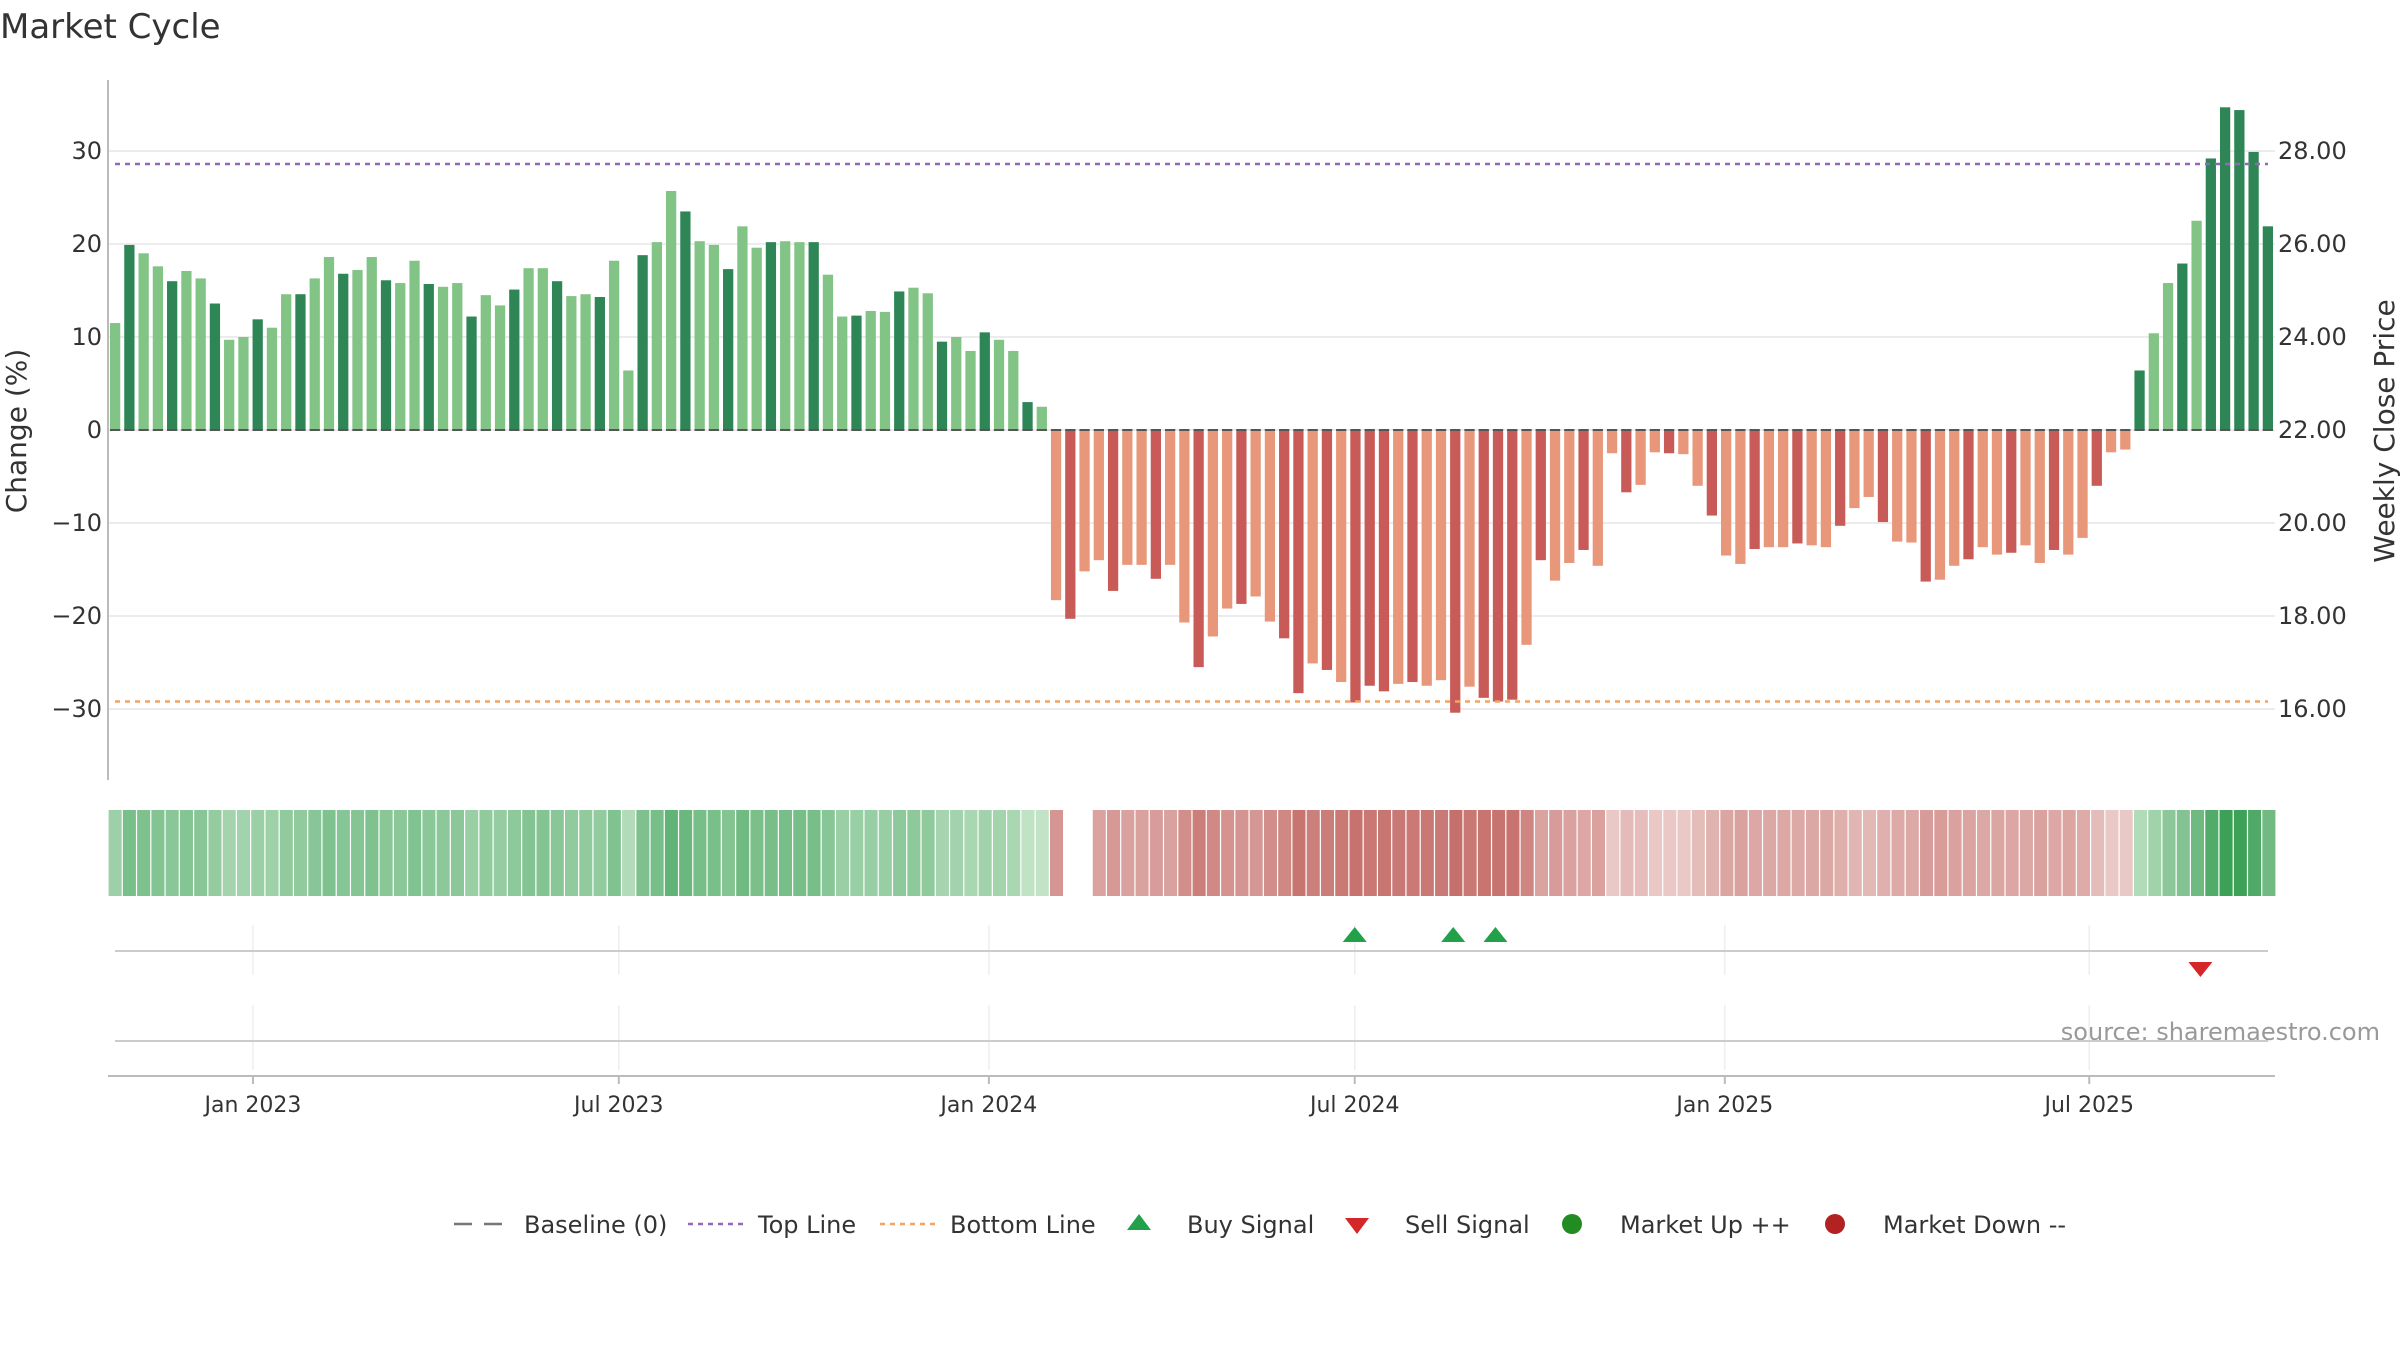 This screenshot has height=1354, width=2400. What do you see at coordinates (86, 151) in the screenshot?
I see `y-tick-label: 30` at bounding box center [86, 151].